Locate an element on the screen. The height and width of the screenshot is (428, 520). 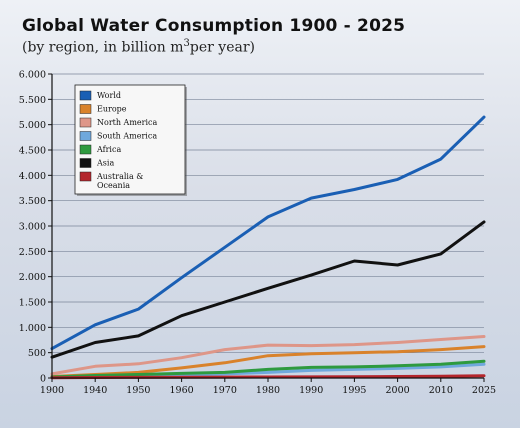
legend-swatch-europe is located at coordinates (85, 109).